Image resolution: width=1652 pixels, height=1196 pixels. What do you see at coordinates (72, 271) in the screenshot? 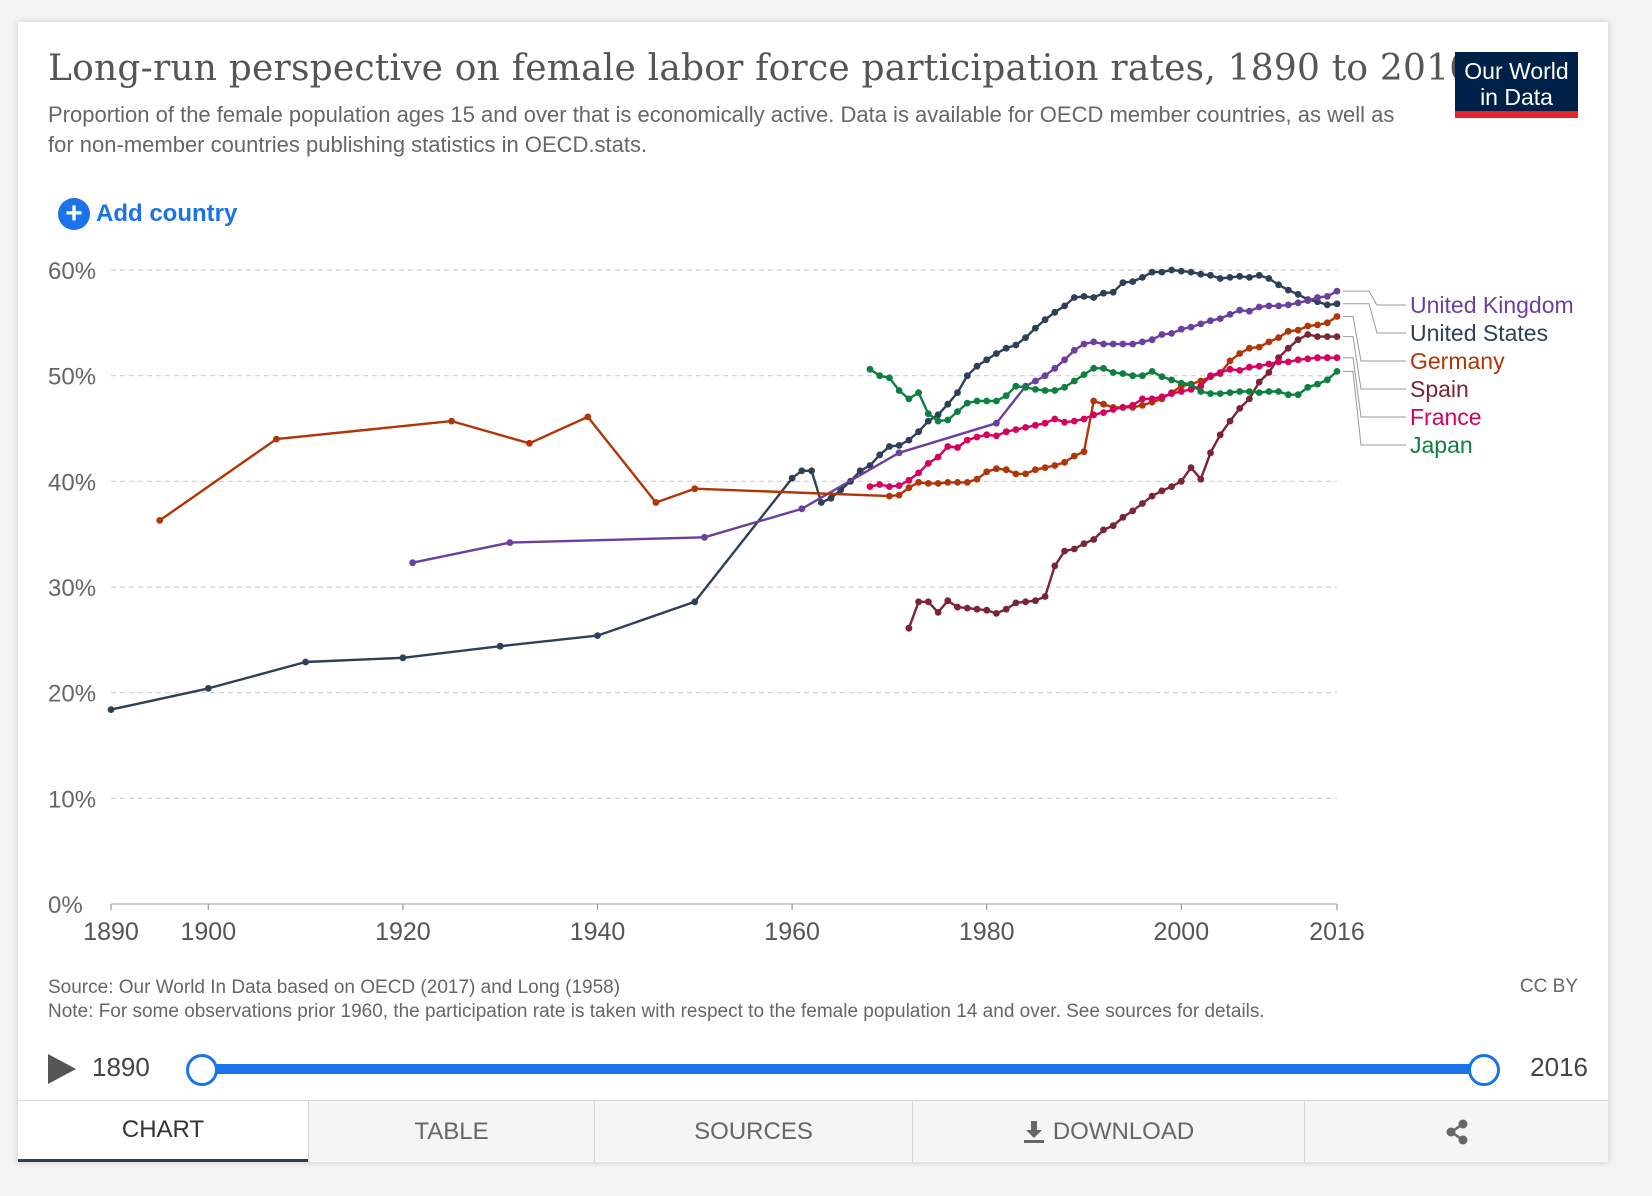
I see `y-tick-label: 60%` at bounding box center [72, 271].